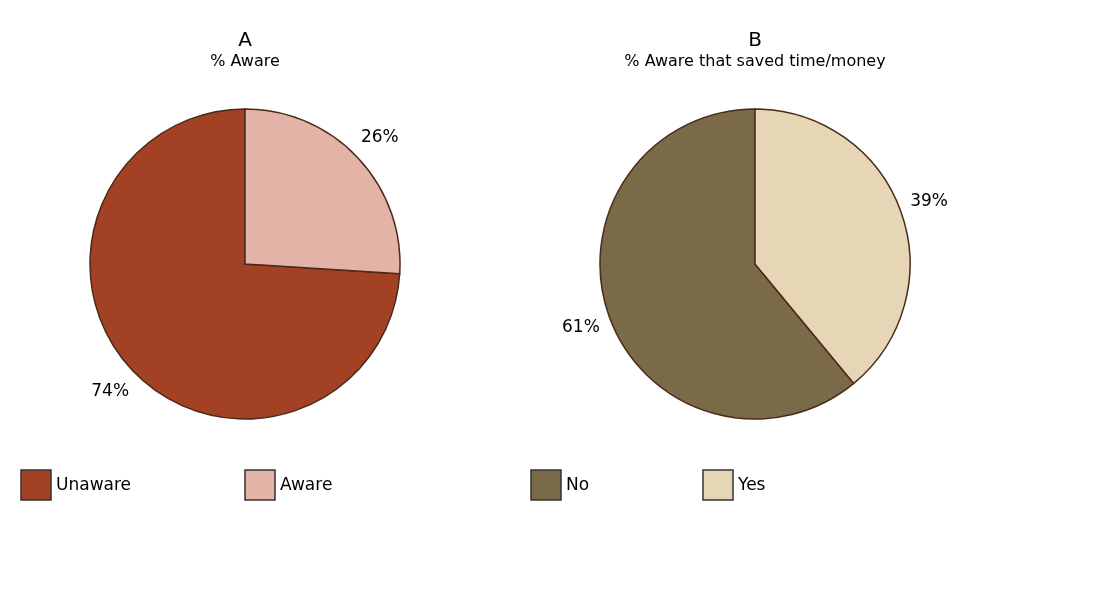 This screenshot has width=1113, height=607. I want to click on legend-label: Unaware, so click(94, 484).